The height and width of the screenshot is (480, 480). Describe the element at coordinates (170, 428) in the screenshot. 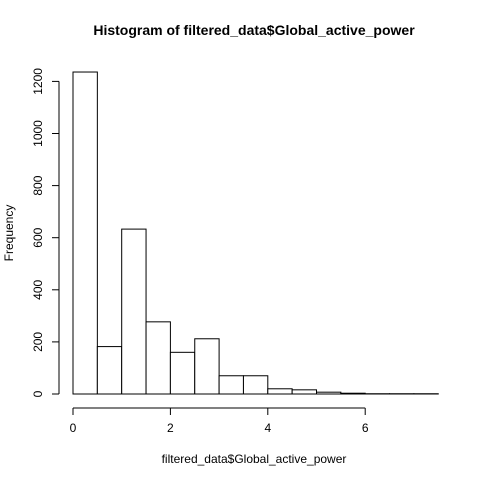

I see `x-tick-label: 2` at that location.